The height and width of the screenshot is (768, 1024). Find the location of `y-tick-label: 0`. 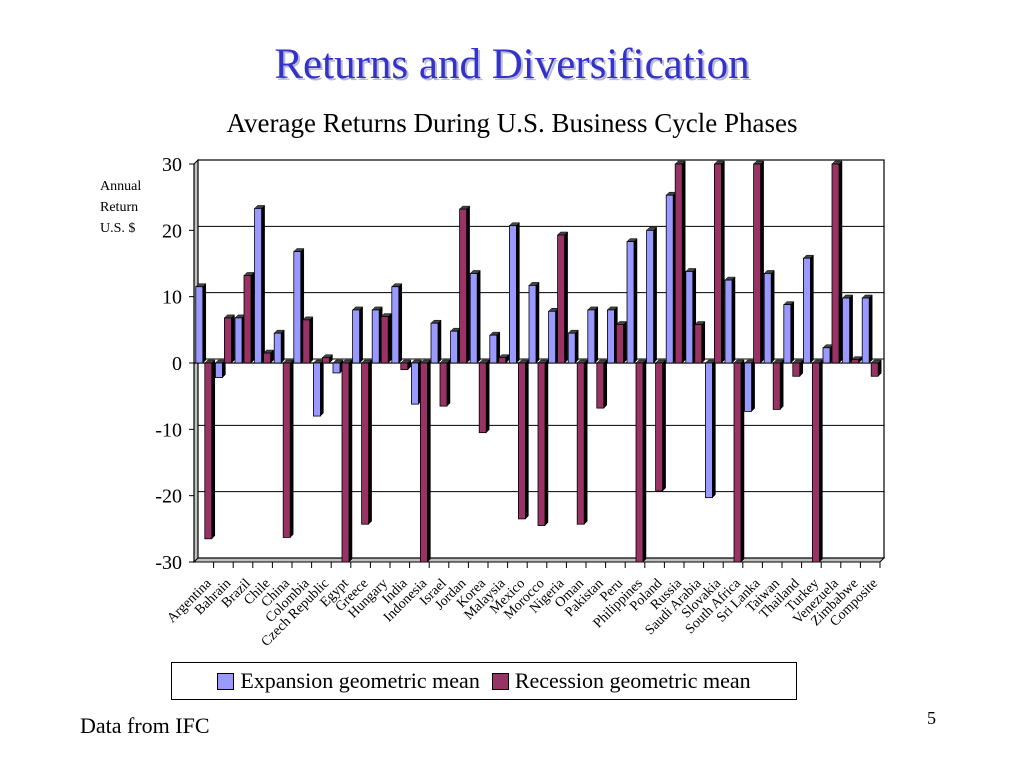

y-tick-label: 0 is located at coordinates (177, 364).